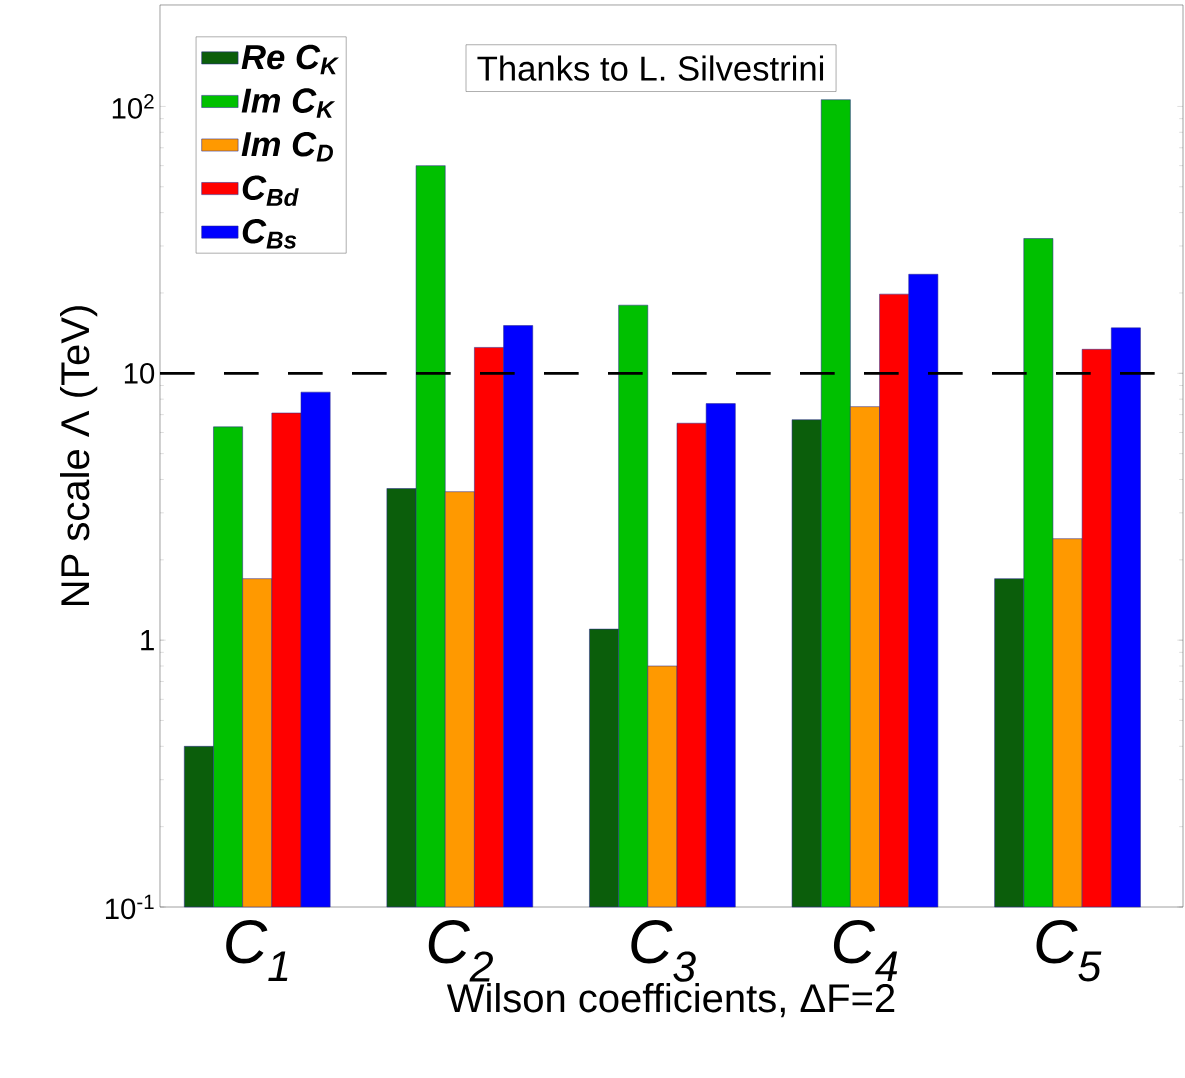 Image resolution: width=1185 pixels, height=1078 pixels. Describe the element at coordinates (139, 373) in the screenshot. I see `y-tick-label: 10` at that location.